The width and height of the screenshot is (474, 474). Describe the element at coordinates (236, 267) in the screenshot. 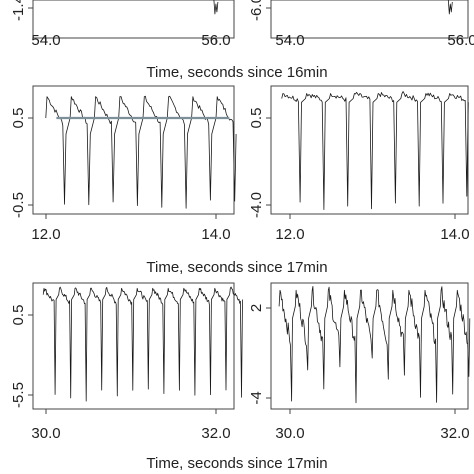

I see `caption-row2: Time, seconds since 17min` at that location.